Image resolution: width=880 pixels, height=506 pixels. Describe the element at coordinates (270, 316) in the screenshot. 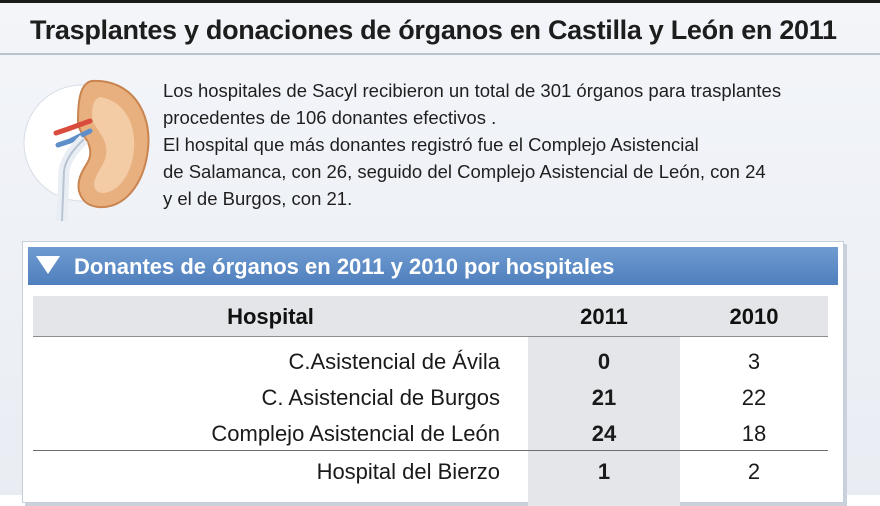

I see `column-header-hospital: Hospital` at that location.